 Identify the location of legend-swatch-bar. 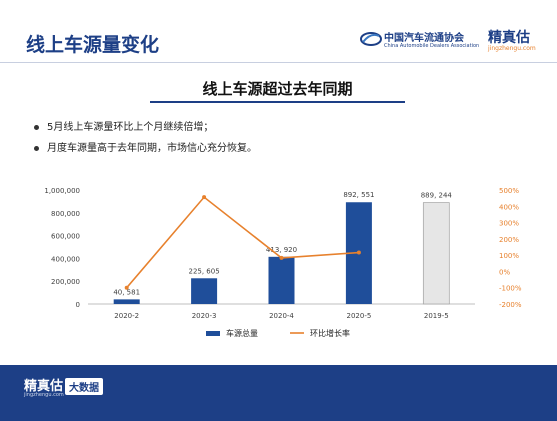
(213, 333).